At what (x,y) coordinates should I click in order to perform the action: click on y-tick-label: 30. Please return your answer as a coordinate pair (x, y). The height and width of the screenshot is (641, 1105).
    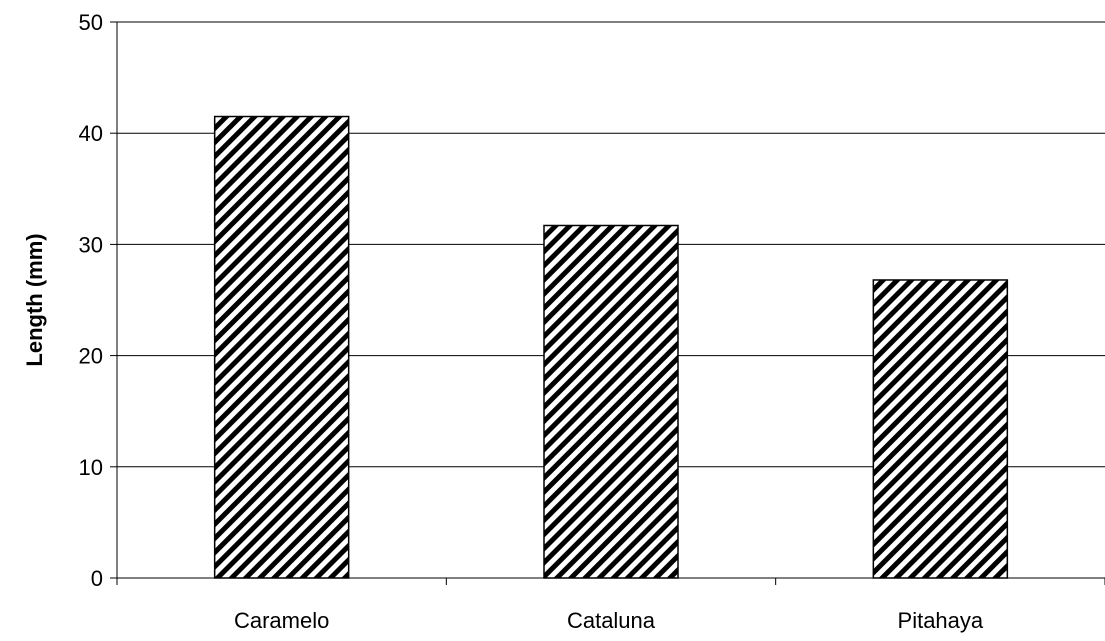
    Looking at the image, I should click on (91, 244).